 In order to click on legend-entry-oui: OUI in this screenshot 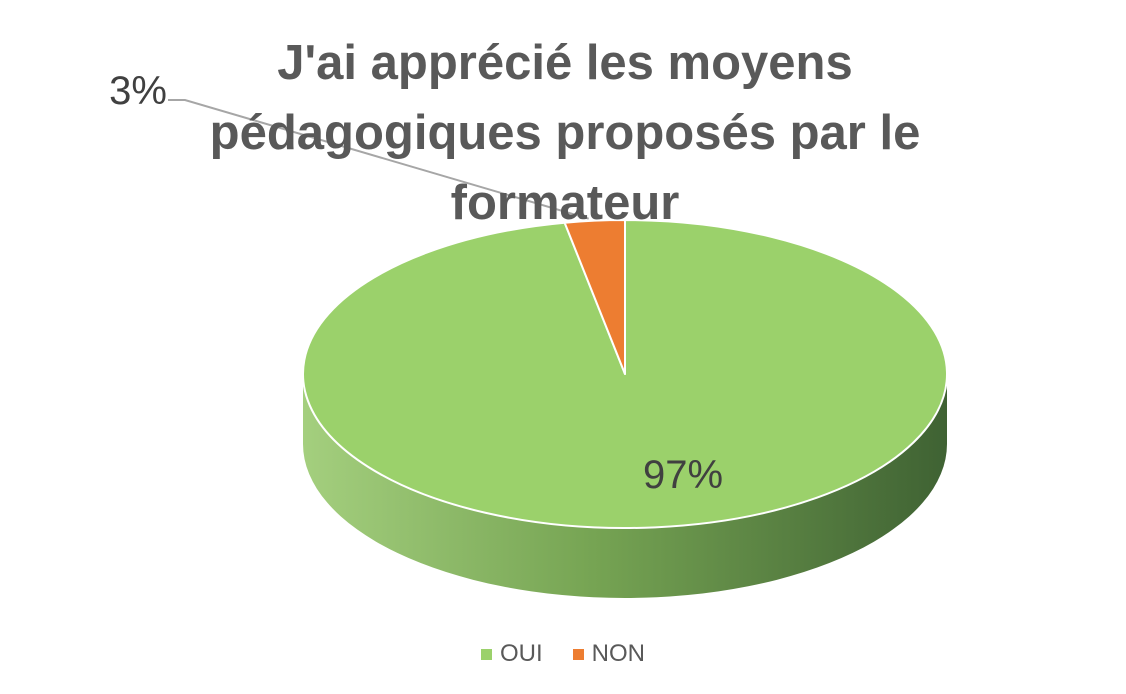, I will do `click(511, 654)`.